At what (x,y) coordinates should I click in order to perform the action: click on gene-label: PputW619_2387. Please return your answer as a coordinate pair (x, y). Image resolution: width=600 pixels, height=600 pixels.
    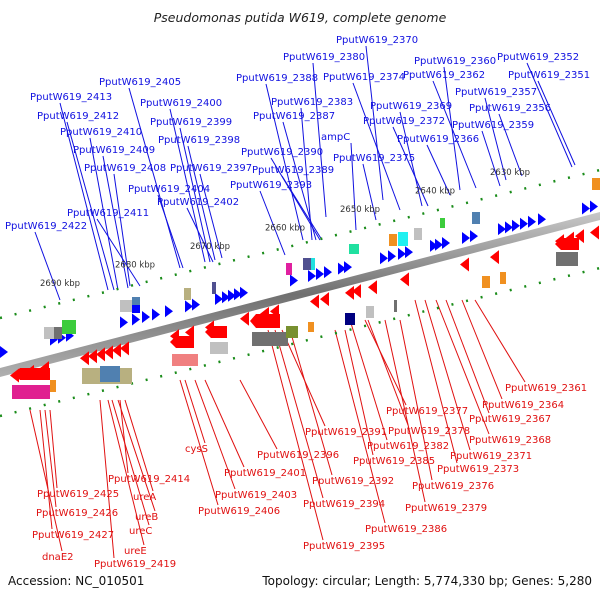
    Looking at the image, I should click on (294, 116).